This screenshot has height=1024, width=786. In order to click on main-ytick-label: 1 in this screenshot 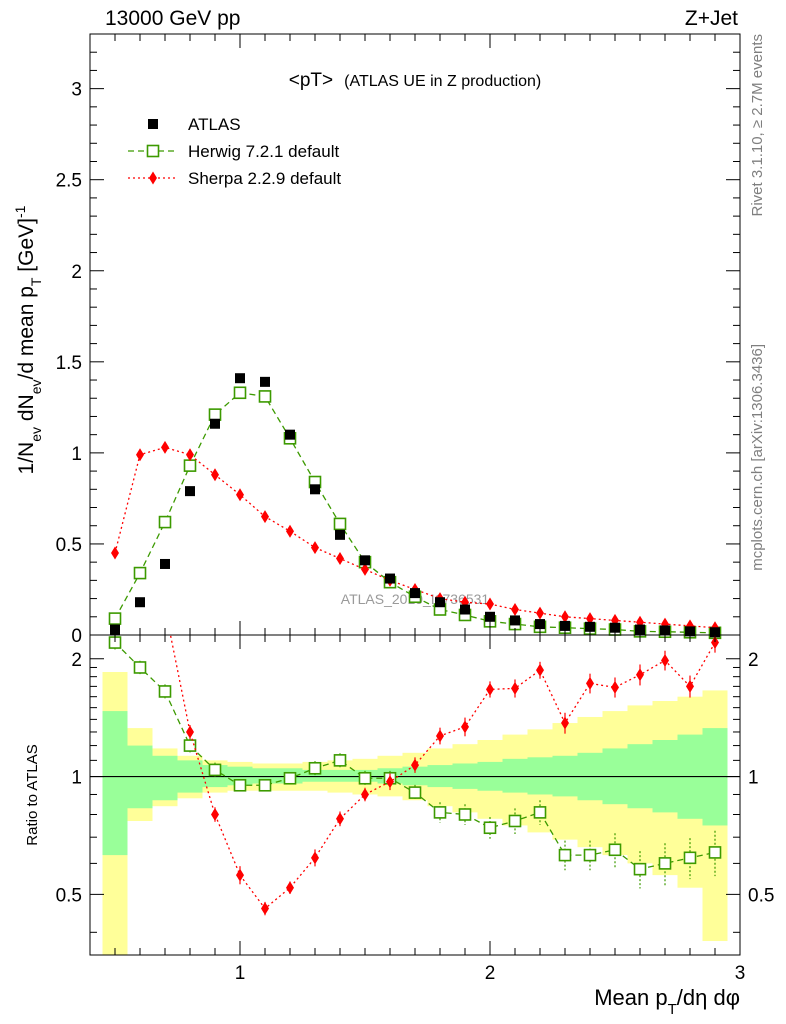, I will do `click(76, 454)`.